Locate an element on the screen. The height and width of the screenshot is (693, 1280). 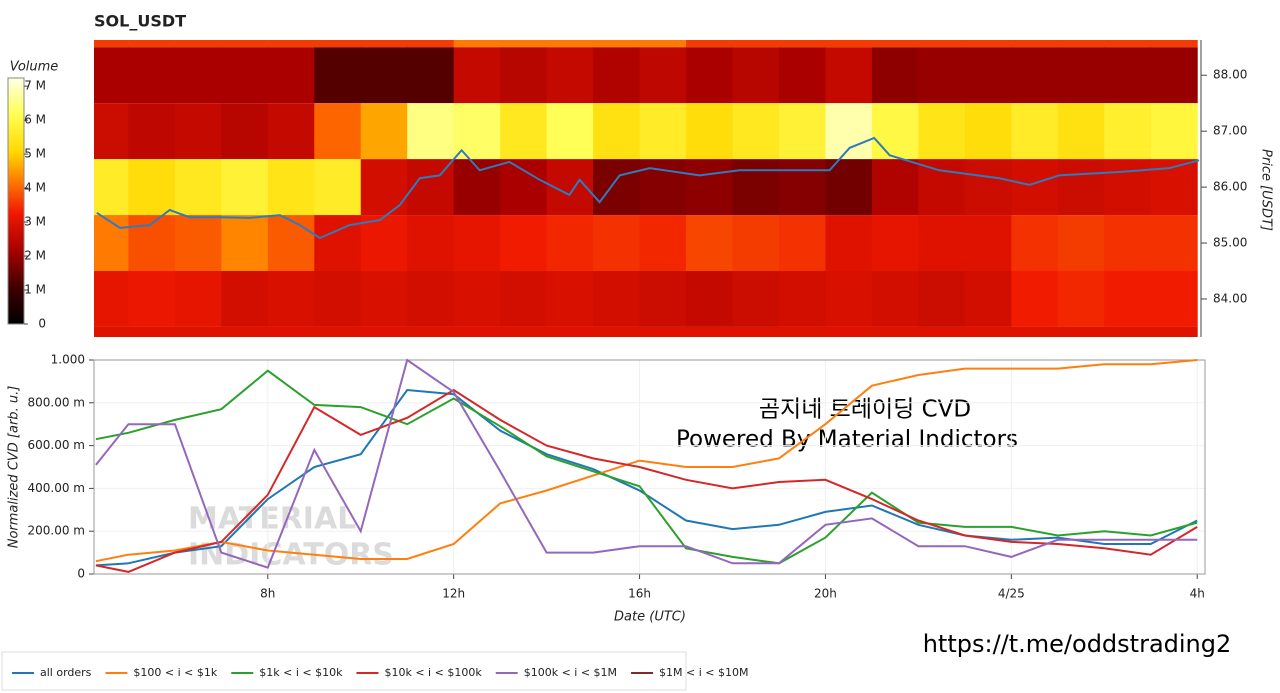
price-line is located at coordinates (648, 188).